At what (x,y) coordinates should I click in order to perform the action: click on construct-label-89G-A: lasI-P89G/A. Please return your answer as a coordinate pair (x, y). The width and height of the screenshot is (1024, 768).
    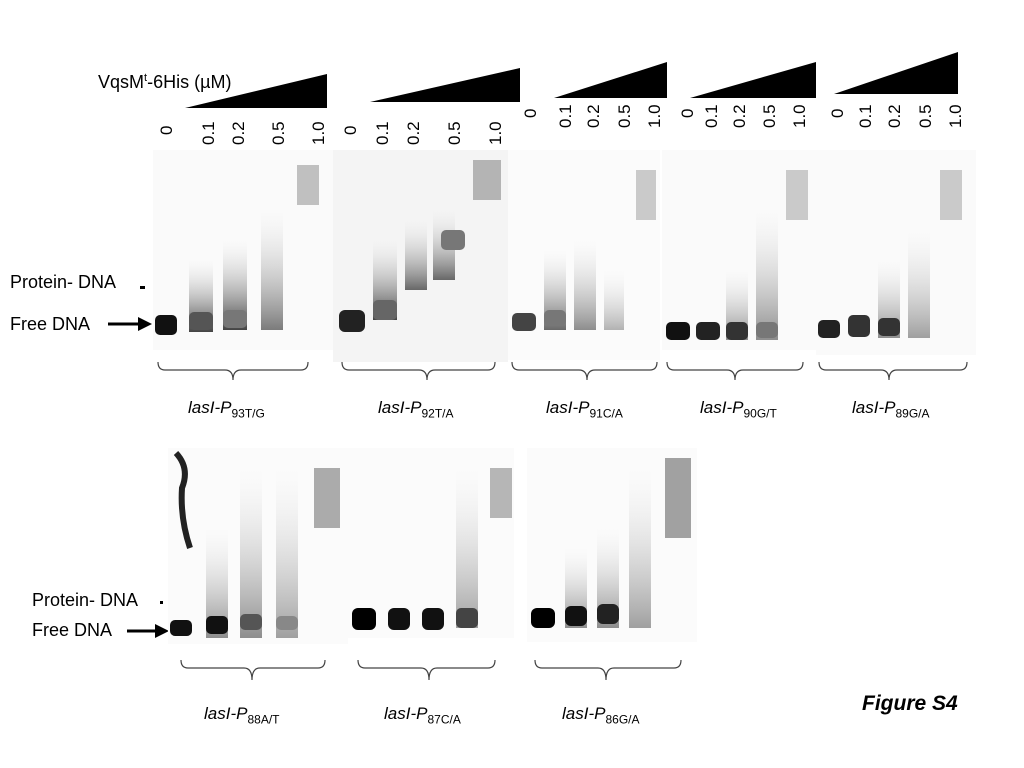
    Looking at the image, I should click on (891, 409).